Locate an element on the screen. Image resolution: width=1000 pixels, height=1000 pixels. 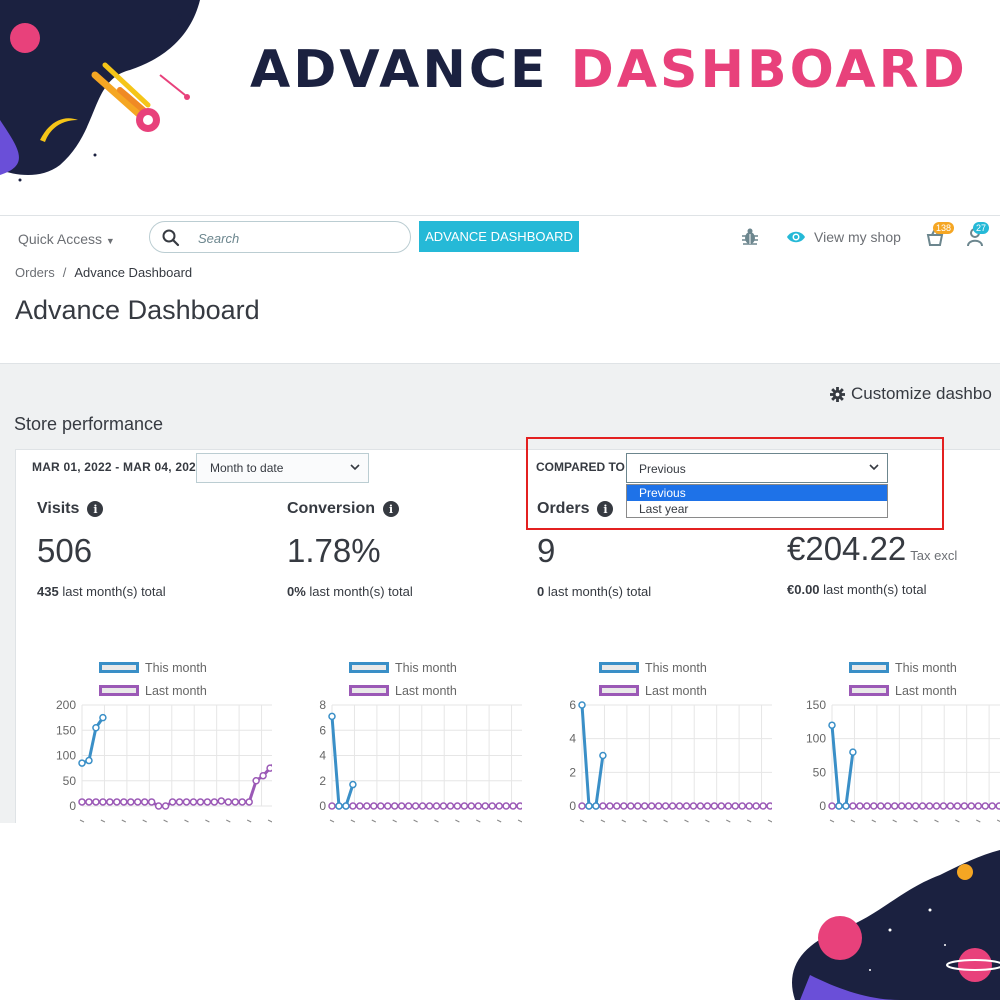
search-box is located at coordinates (280, 237).